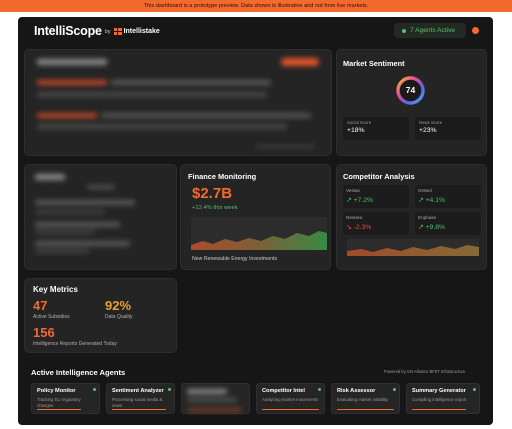 The image size is (512, 429). What do you see at coordinates (354, 217) in the screenshot?
I see `competitor-name: Nextera` at bounding box center [354, 217].